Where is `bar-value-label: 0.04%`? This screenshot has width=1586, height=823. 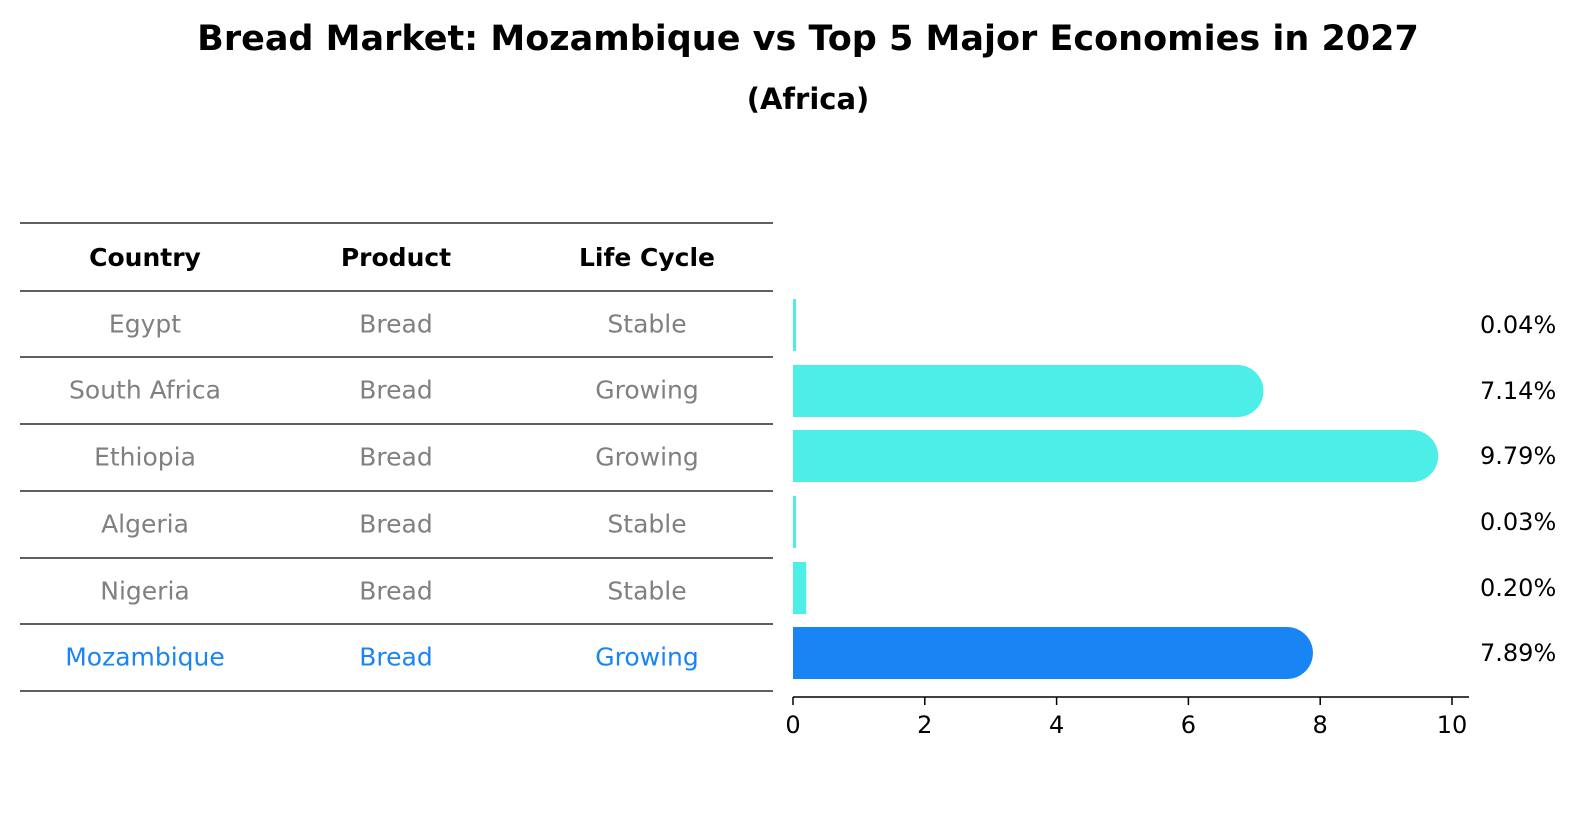 bar-value-label: 0.04% is located at coordinates (1518, 325).